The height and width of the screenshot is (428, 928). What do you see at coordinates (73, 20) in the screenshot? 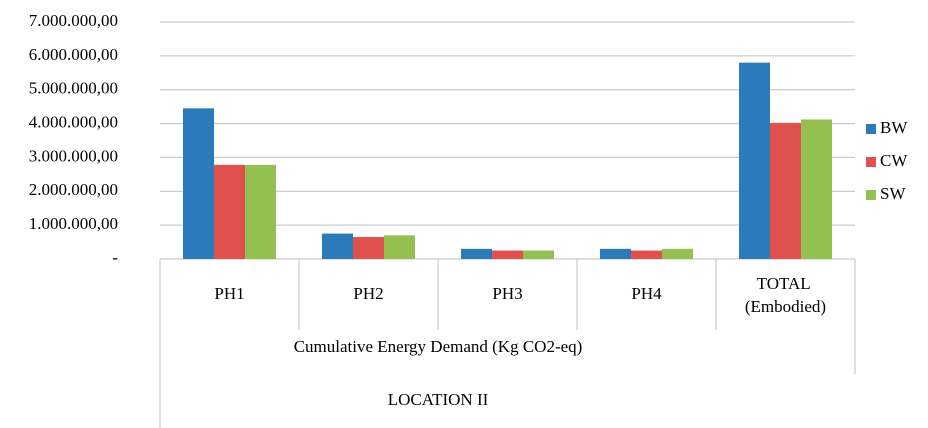
I see `y-tick-label: 7.000.000,00` at bounding box center [73, 20].